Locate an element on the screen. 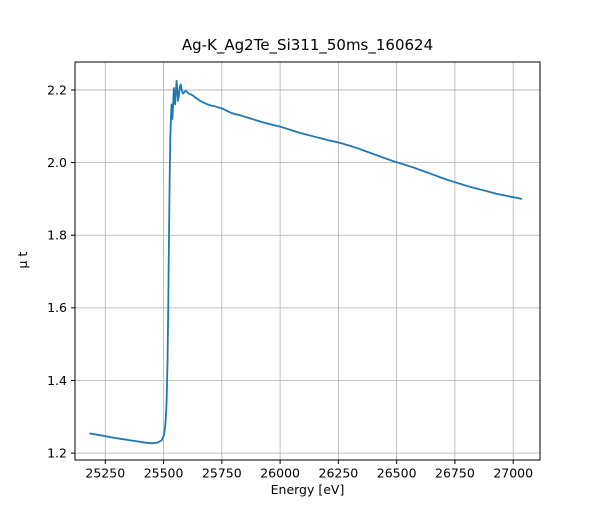 This screenshot has width=600, height=520. x-tick-label: 26500 is located at coordinates (397, 473).